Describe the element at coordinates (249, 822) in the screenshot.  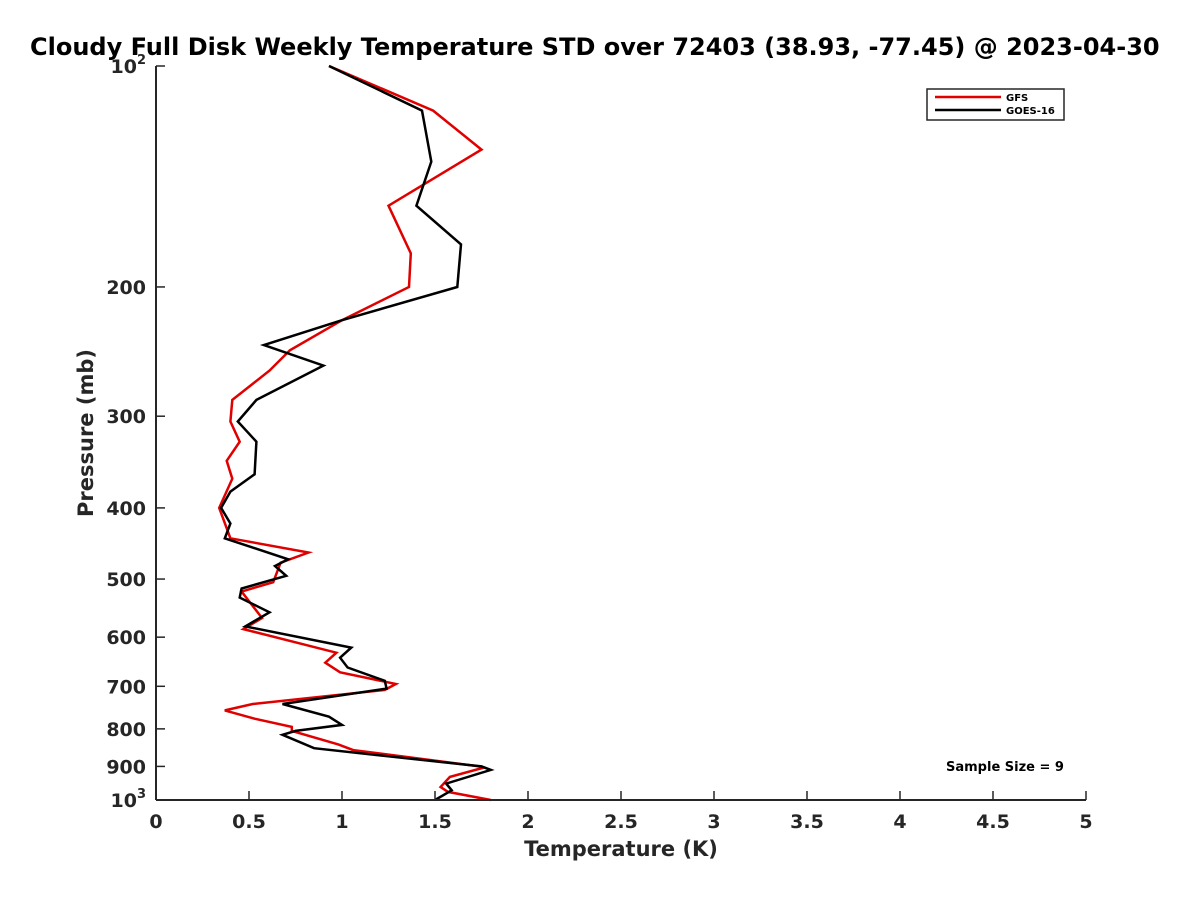
I see `x-tick-label: 0.5` at that location.